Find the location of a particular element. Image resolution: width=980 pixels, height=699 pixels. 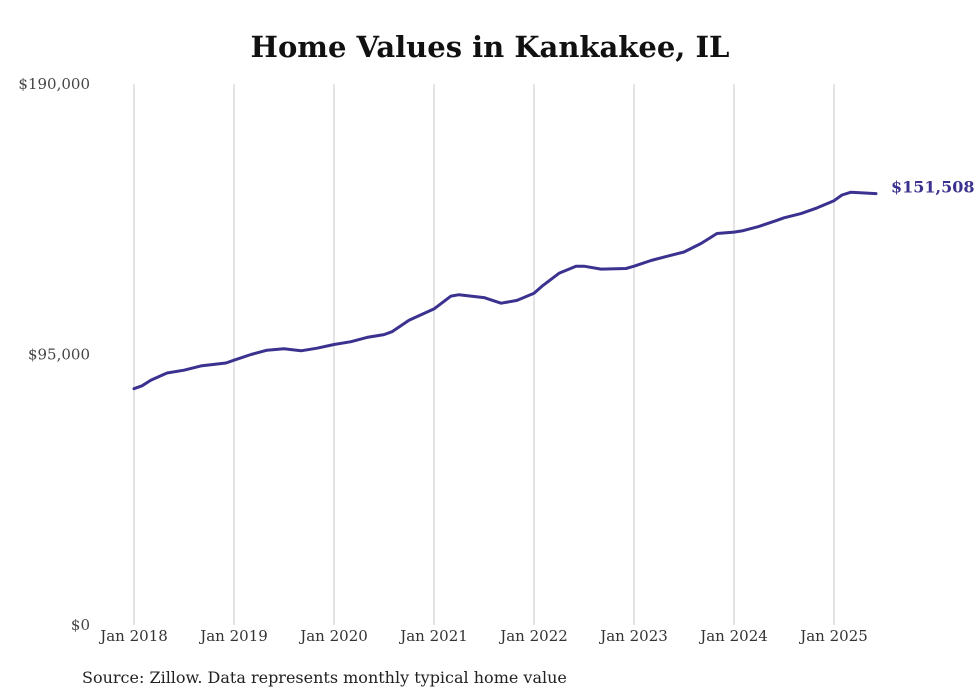

y-tick-label: $0 is located at coordinates (80, 625).